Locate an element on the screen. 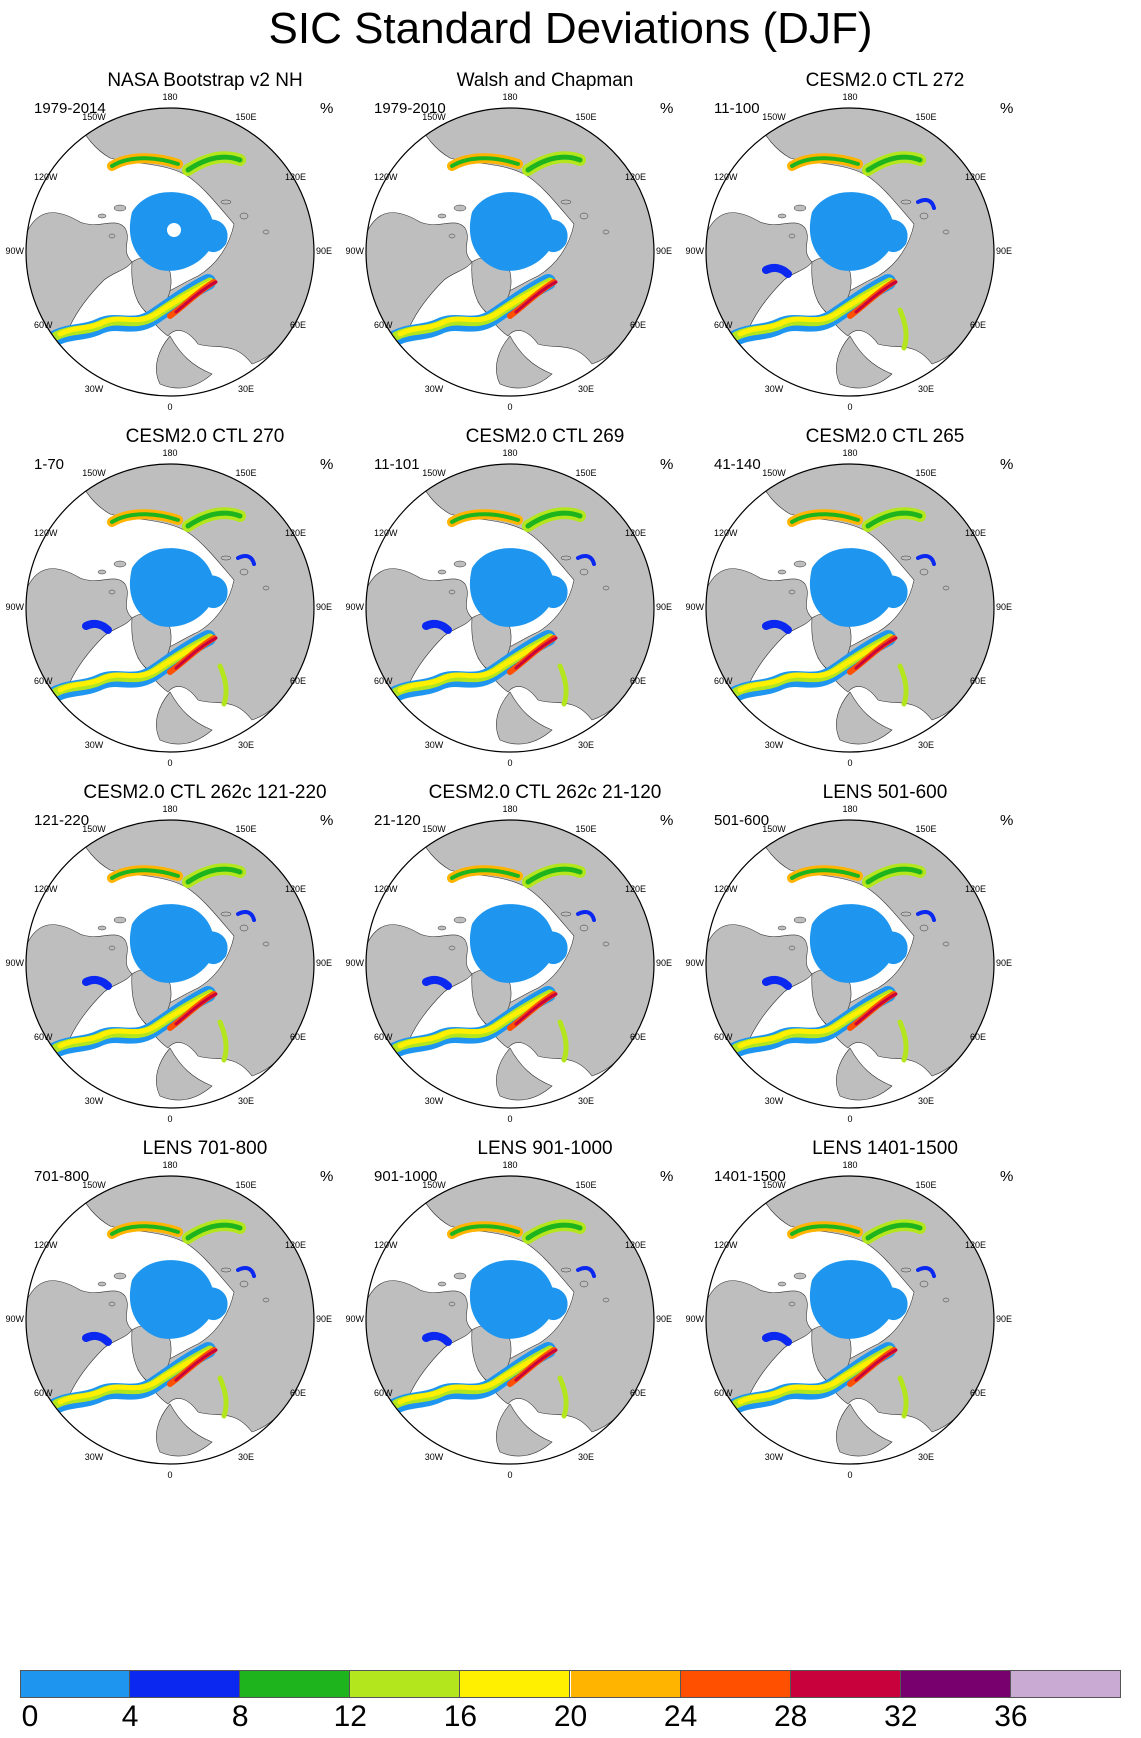 Image resolution: width=1141 pixels, height=1738 pixels. longitude-label: 150W is located at coordinates (434, 829).